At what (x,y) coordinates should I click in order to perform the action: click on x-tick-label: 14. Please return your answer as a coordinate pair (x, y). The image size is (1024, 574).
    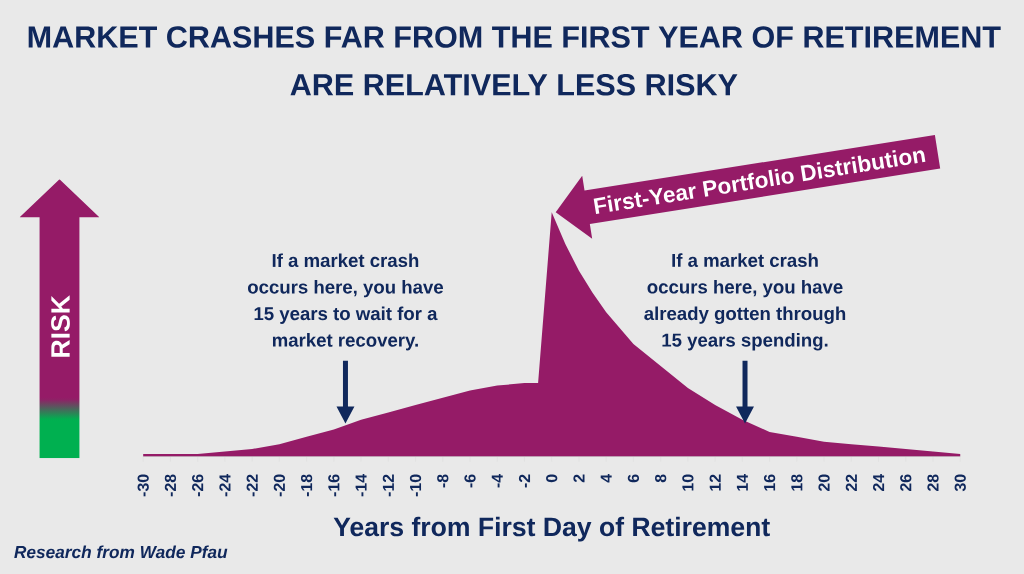
    Looking at the image, I should click on (742, 482).